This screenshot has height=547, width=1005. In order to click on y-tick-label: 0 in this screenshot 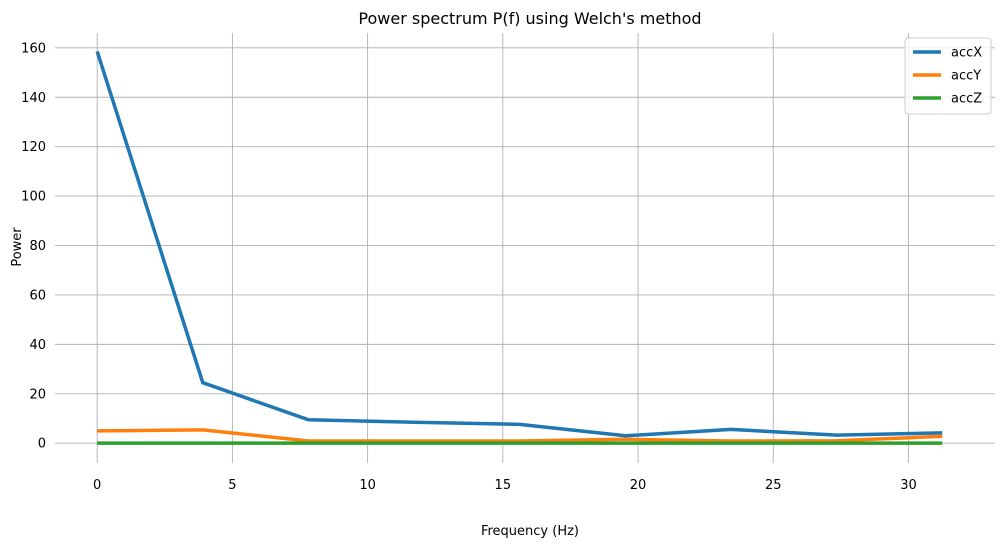, I will do `click(42, 444)`.